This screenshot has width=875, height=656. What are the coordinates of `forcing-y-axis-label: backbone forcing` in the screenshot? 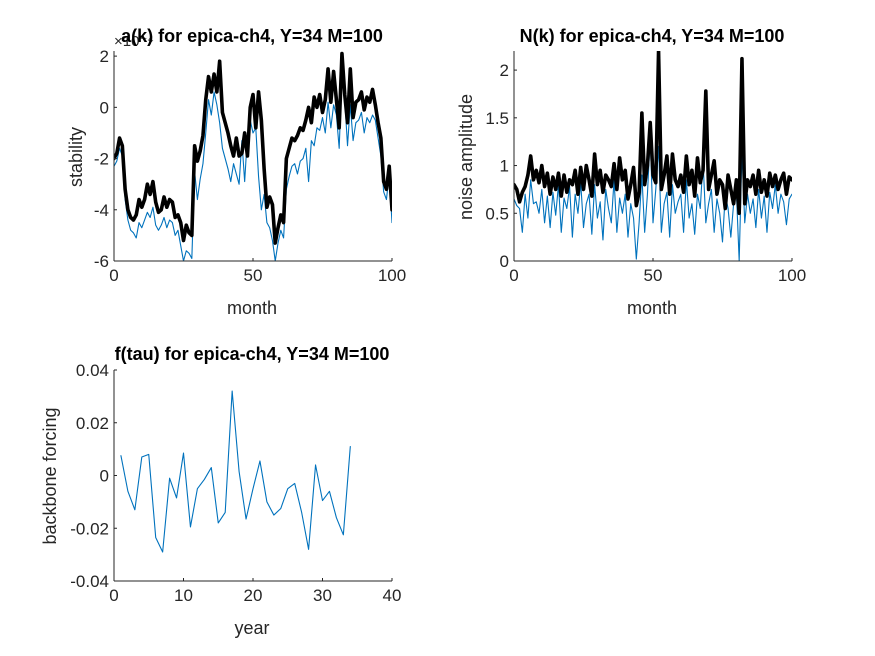 It's located at (50, 475).